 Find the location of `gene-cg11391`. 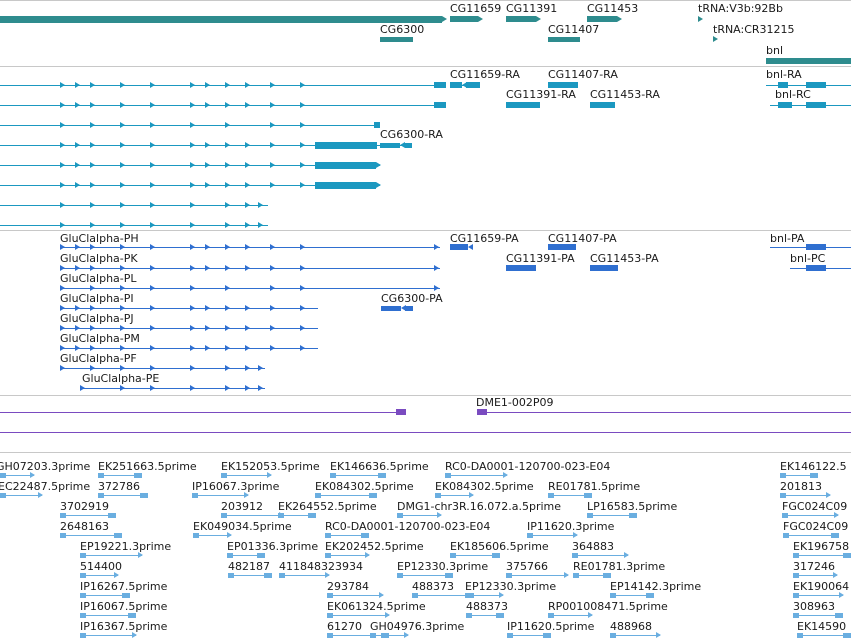

gene-cg11391 is located at coordinates (521, 19).